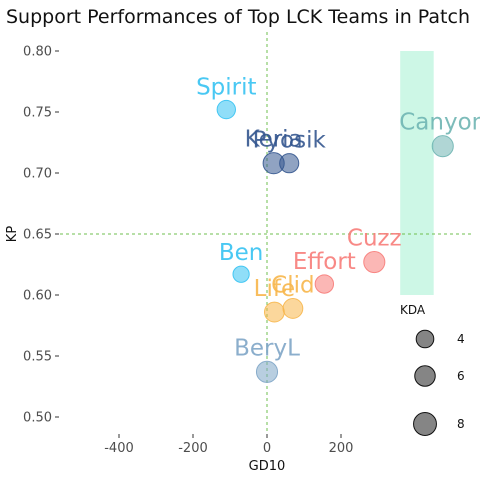 This screenshot has width=480, height=480. Describe the element at coordinates (241, 253) in the screenshot. I see `point-label-ben: Ben` at that location.